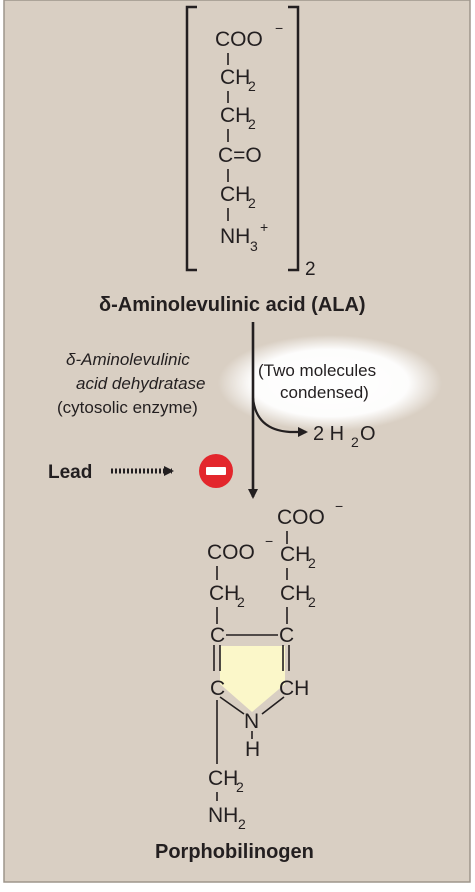 The width and height of the screenshot is (475, 892). I want to click on ala-methylene-2: CH, so click(235, 115).